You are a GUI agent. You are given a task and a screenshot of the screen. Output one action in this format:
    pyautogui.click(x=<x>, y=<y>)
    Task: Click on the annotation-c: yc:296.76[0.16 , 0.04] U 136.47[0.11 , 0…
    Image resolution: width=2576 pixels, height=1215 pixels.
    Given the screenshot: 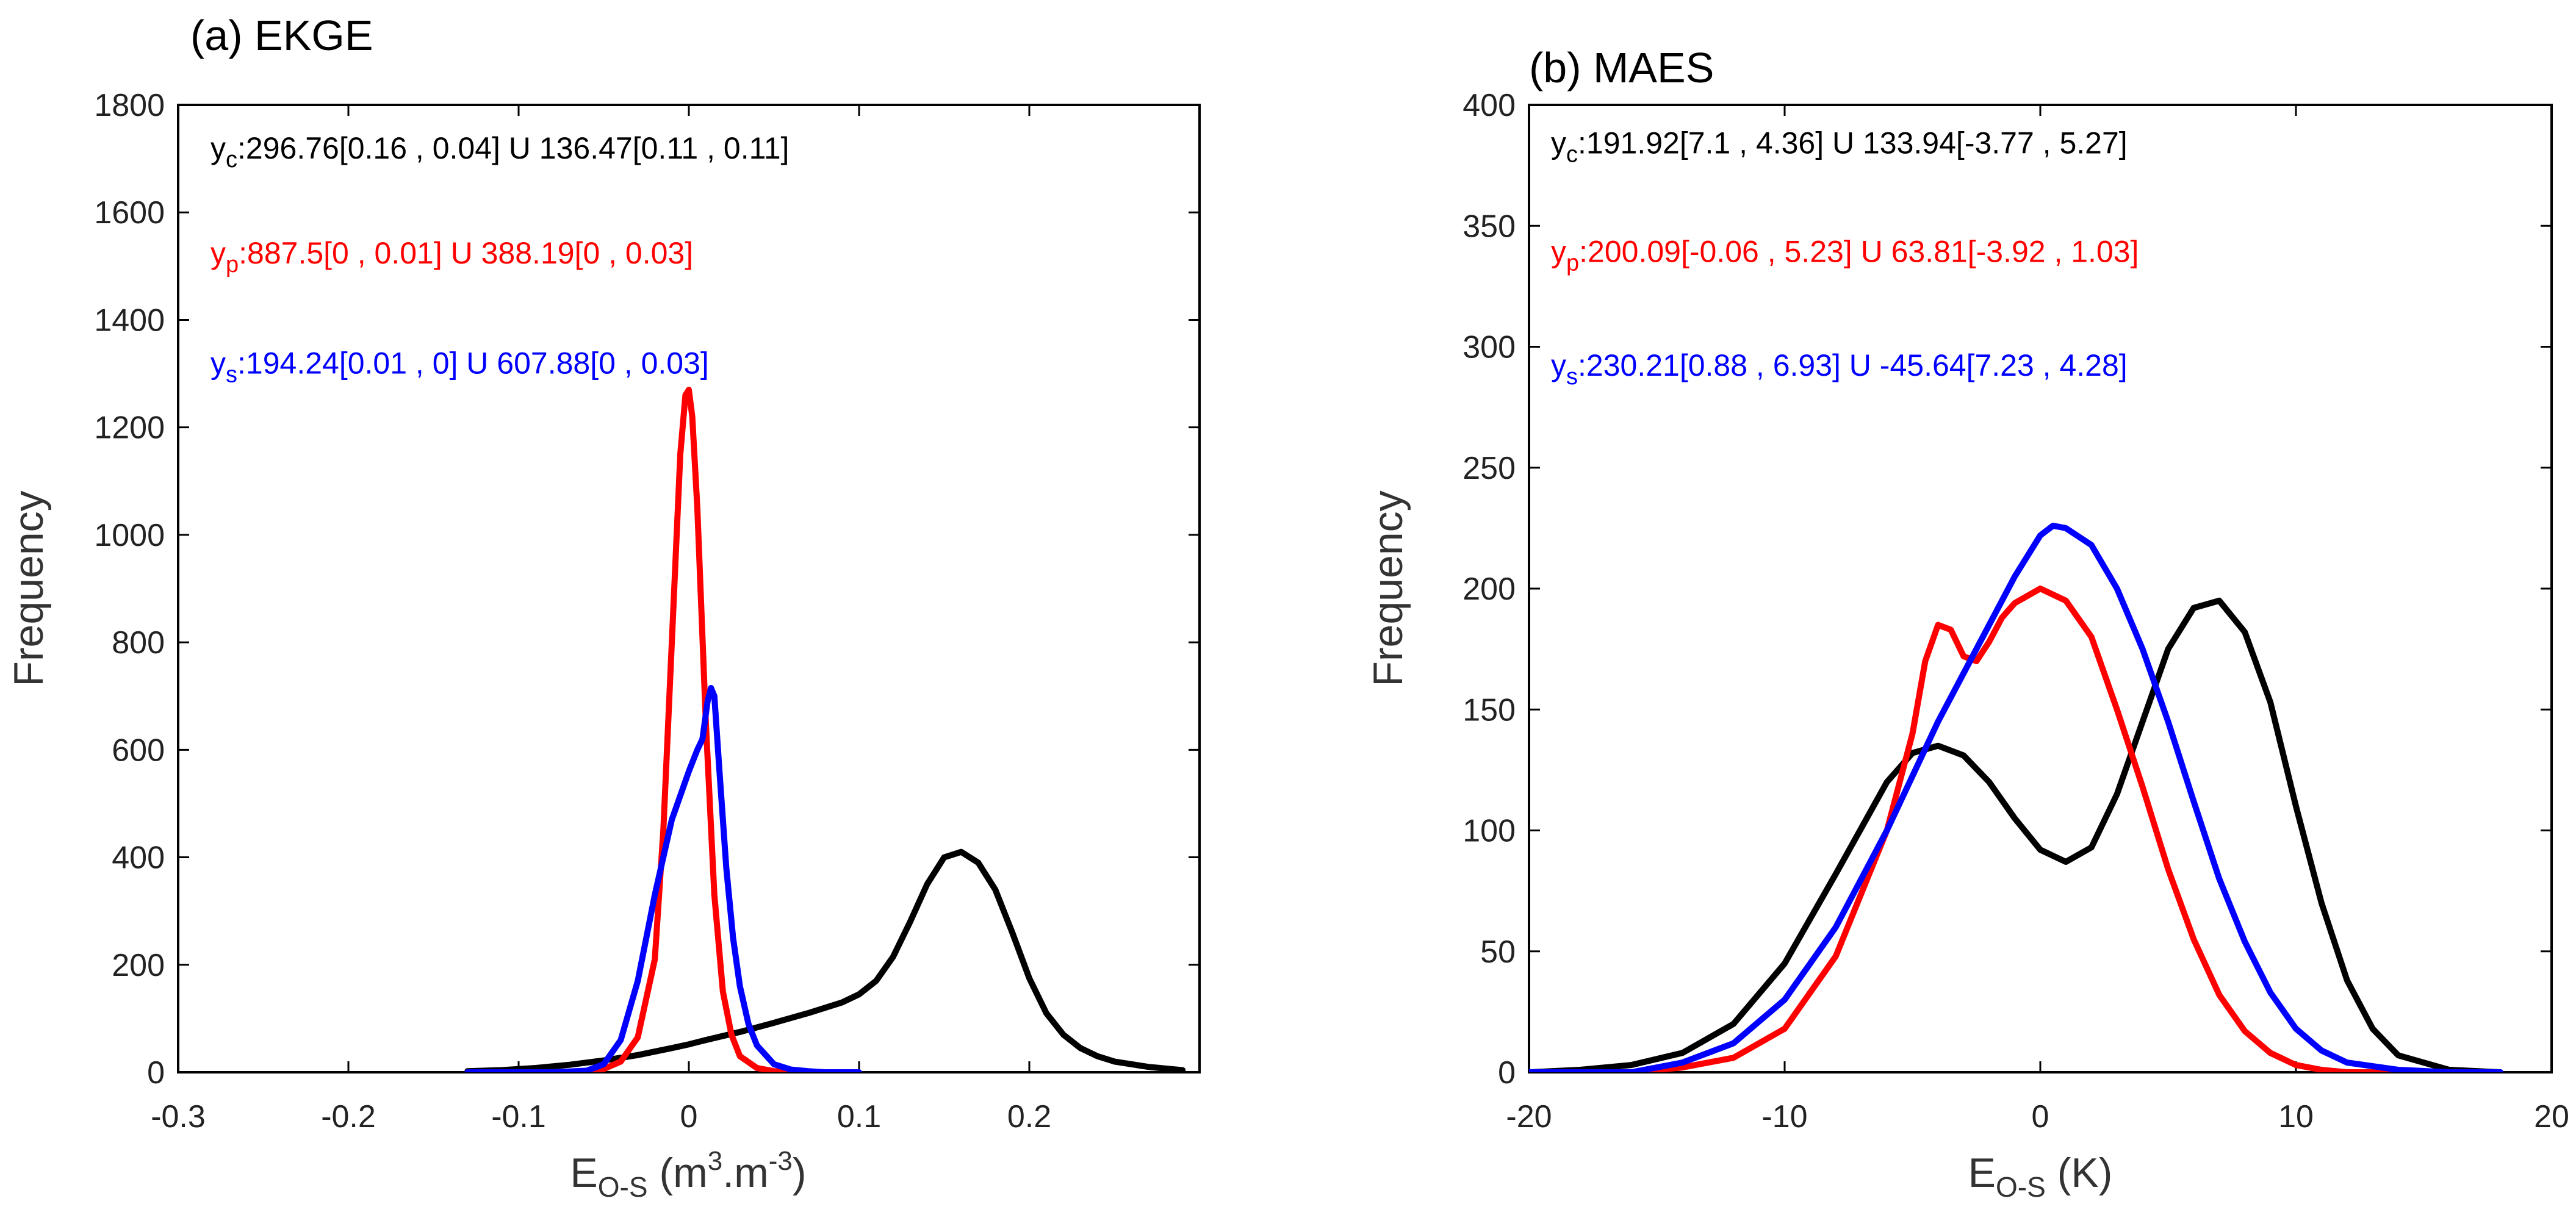 What is the action you would take?
    pyautogui.click(x=499, y=152)
    